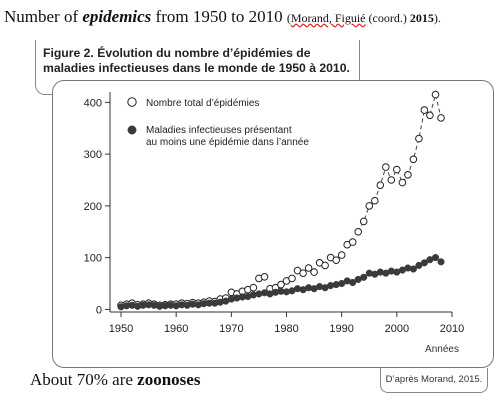  I want to click on credit-text: D’après Morand, 2015., so click(434, 379).